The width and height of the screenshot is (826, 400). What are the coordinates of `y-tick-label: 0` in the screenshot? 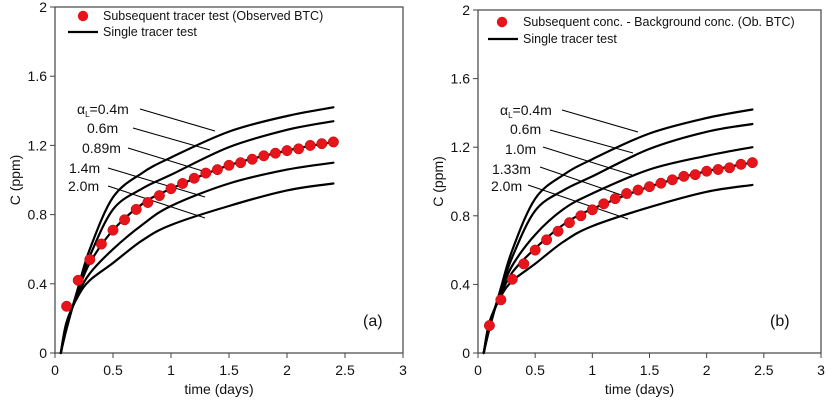 It's located at (43, 353).